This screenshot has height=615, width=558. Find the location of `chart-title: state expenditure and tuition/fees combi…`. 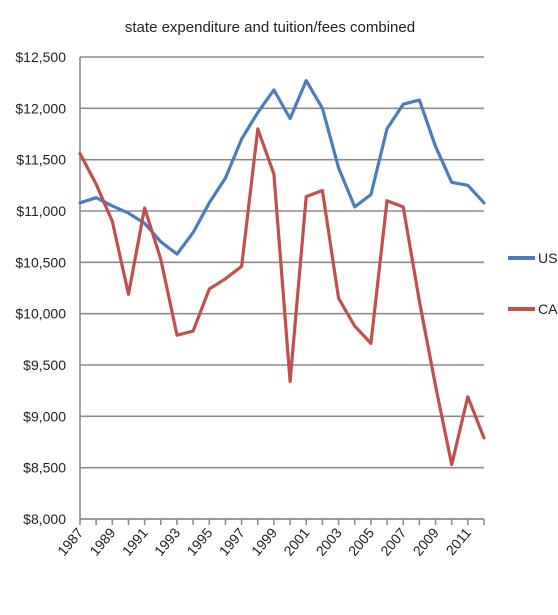

chart-title: state expenditure and tuition/fees combi… is located at coordinates (270, 27).